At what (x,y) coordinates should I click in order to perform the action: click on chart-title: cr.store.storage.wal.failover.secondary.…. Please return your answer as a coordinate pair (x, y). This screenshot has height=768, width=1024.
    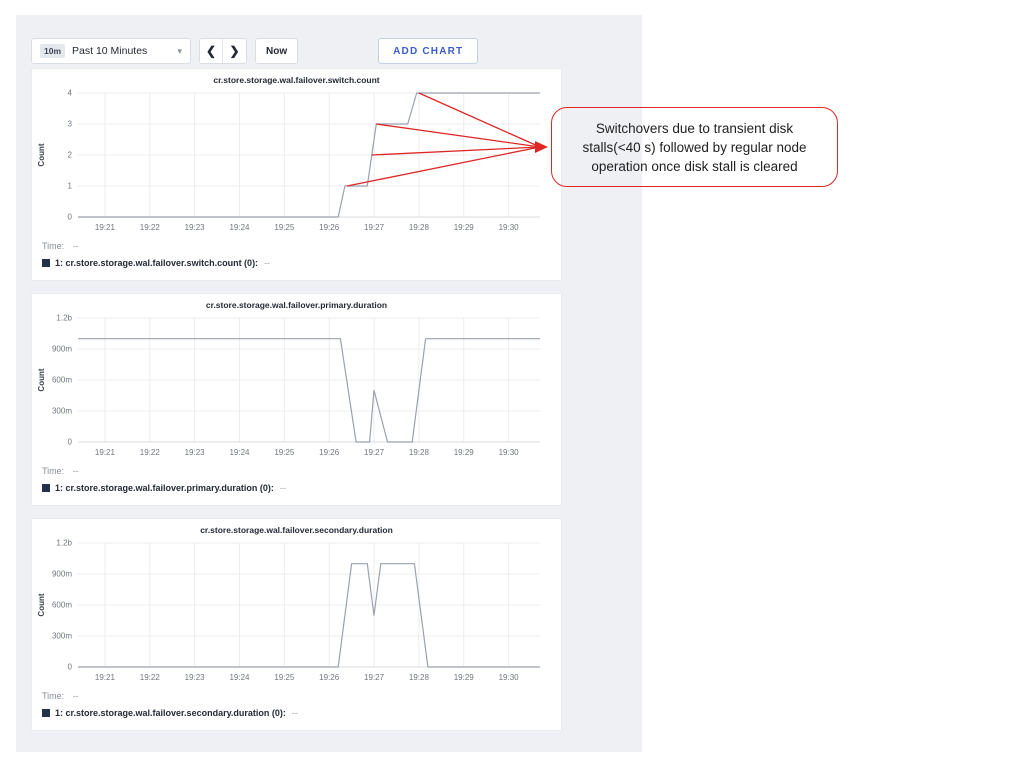
    Looking at the image, I should click on (296, 530).